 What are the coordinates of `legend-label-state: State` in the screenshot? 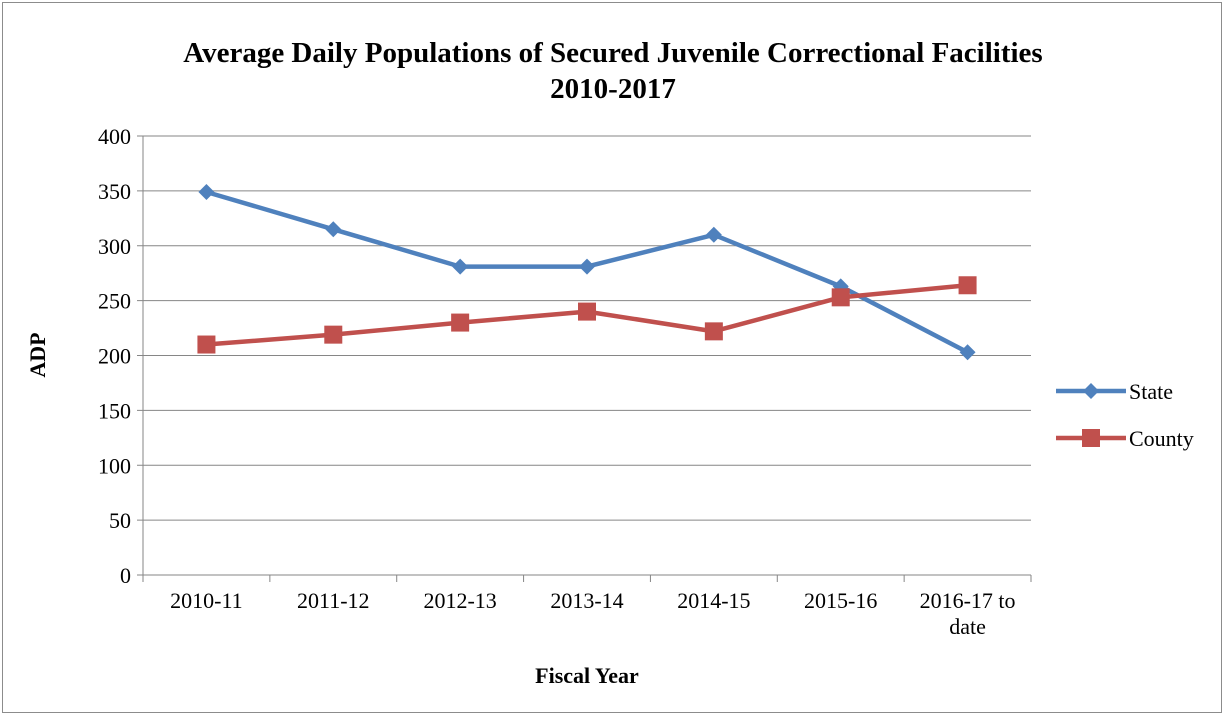 It's located at (1151, 391).